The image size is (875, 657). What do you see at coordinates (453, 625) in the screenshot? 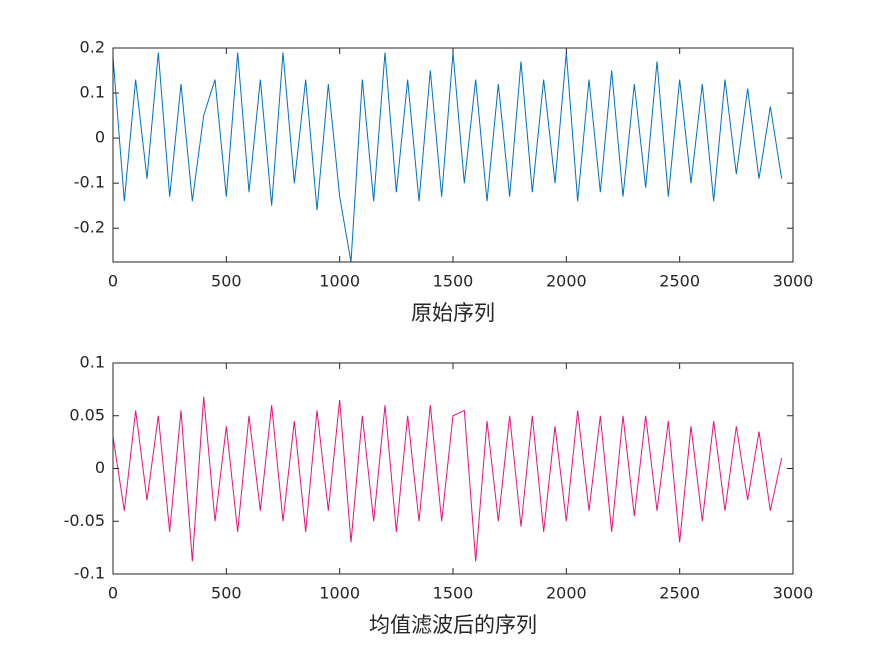
I see `x-axis-label: 均值滤波后的序列` at bounding box center [453, 625].